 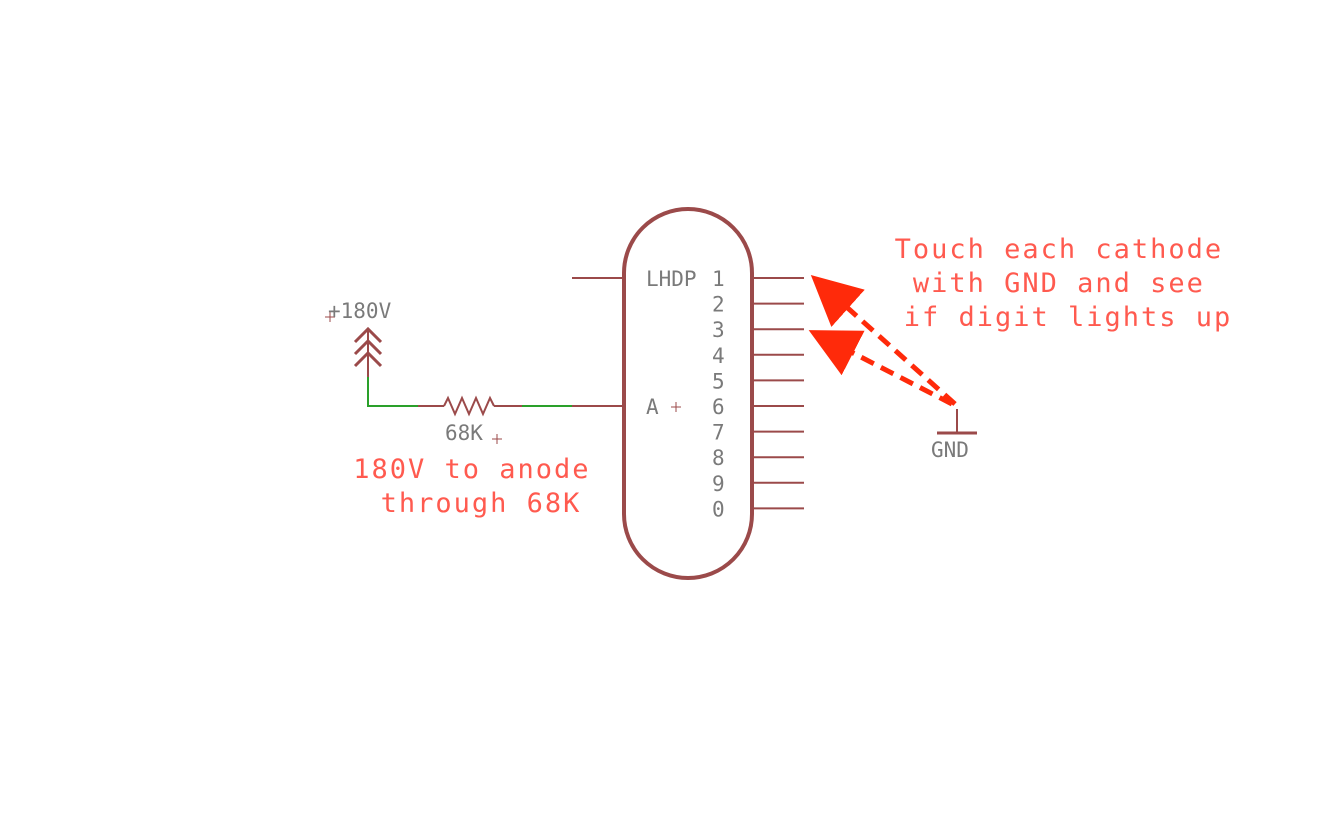 I want to click on supply-label: +180V, so click(x=360, y=311).